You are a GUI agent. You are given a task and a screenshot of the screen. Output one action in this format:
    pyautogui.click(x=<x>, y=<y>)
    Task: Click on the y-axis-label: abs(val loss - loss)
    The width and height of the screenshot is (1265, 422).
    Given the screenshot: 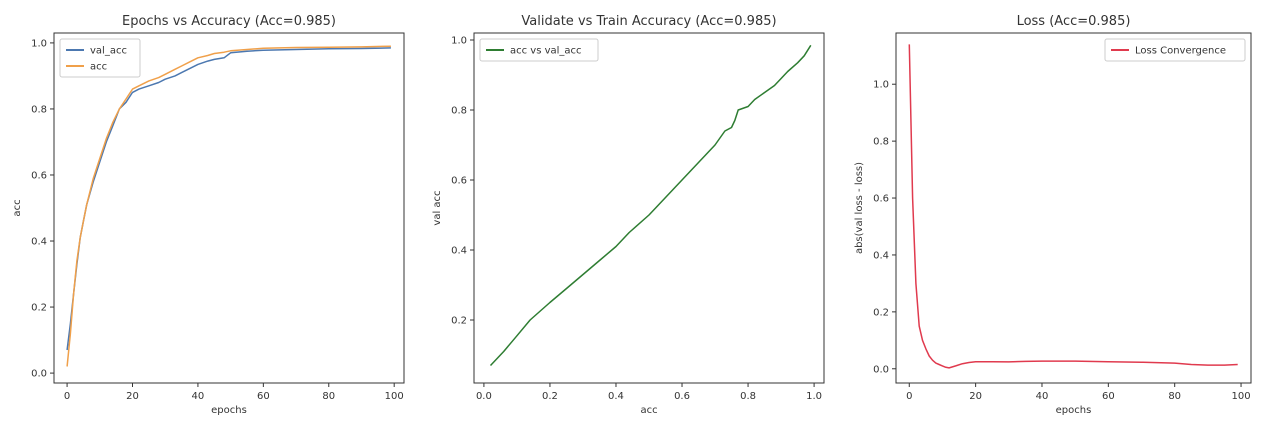 What is the action you would take?
    pyautogui.click(x=859, y=208)
    